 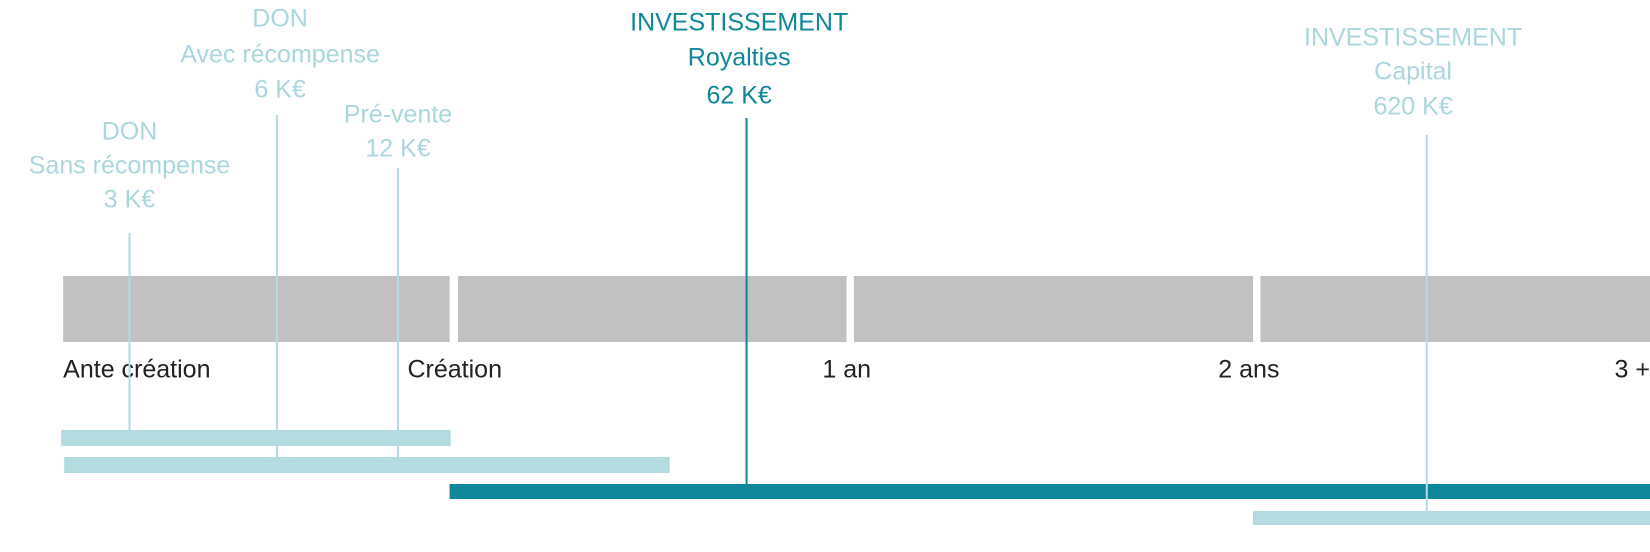 I want to click on funding-label: 6 K€, so click(x=280, y=90).